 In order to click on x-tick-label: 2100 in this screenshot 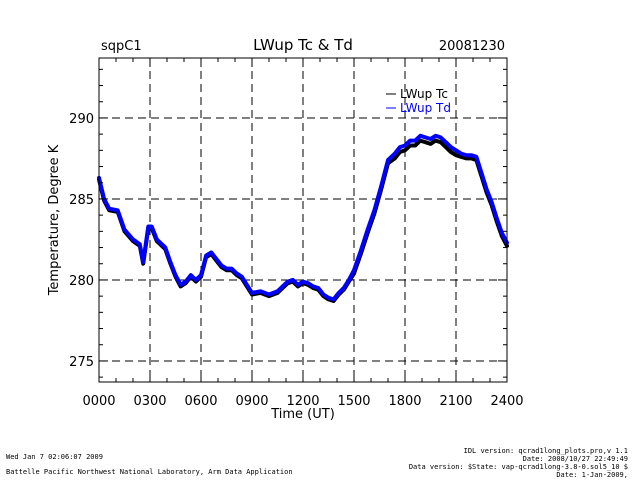, I will do `click(455, 401)`.